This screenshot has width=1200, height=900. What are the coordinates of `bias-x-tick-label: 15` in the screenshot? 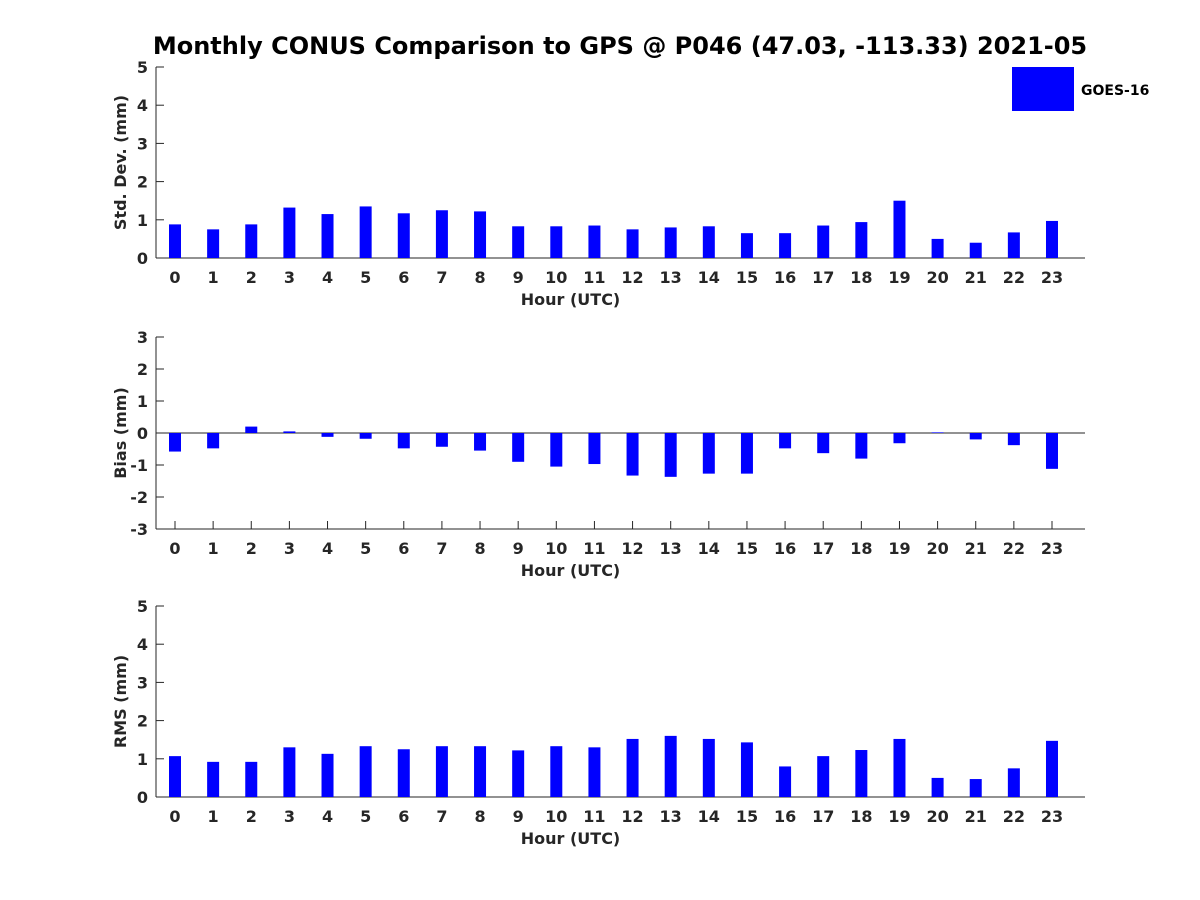 It's located at (747, 548).